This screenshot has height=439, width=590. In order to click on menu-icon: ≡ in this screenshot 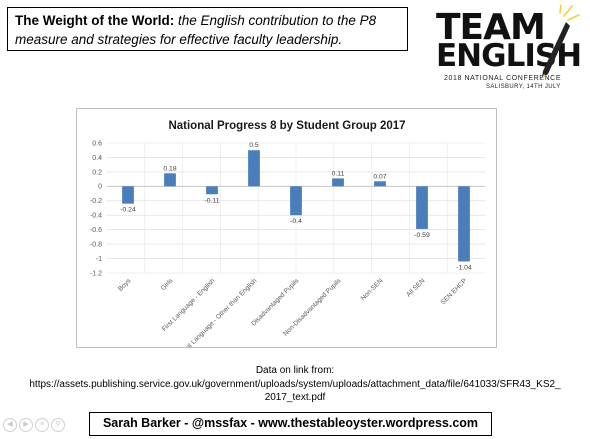, I will do `click(42, 425)`.